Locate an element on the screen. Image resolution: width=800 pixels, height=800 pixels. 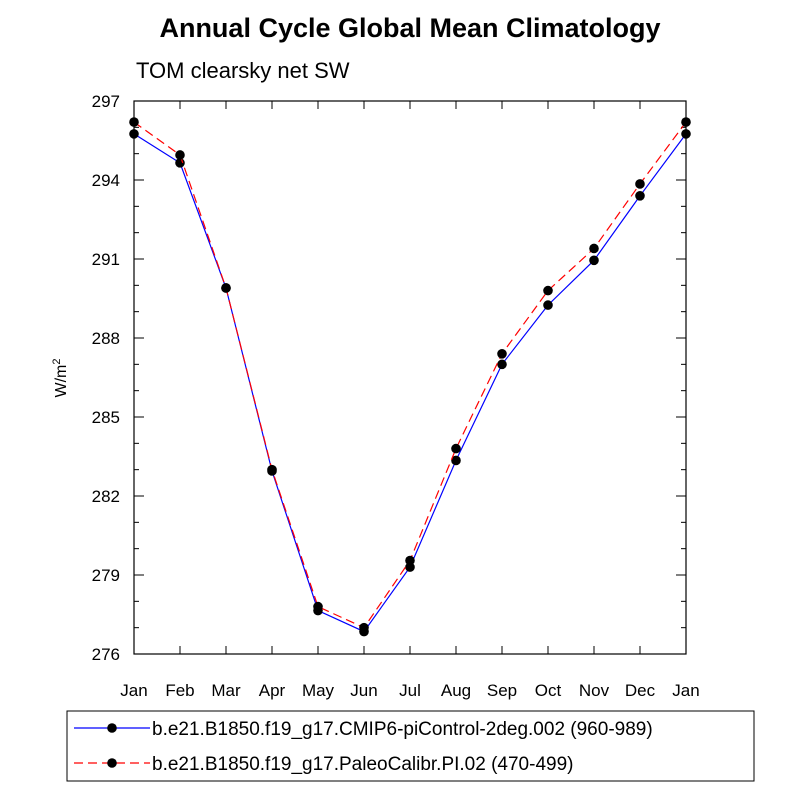
y-tick-label: 276 is located at coordinates (106, 654).